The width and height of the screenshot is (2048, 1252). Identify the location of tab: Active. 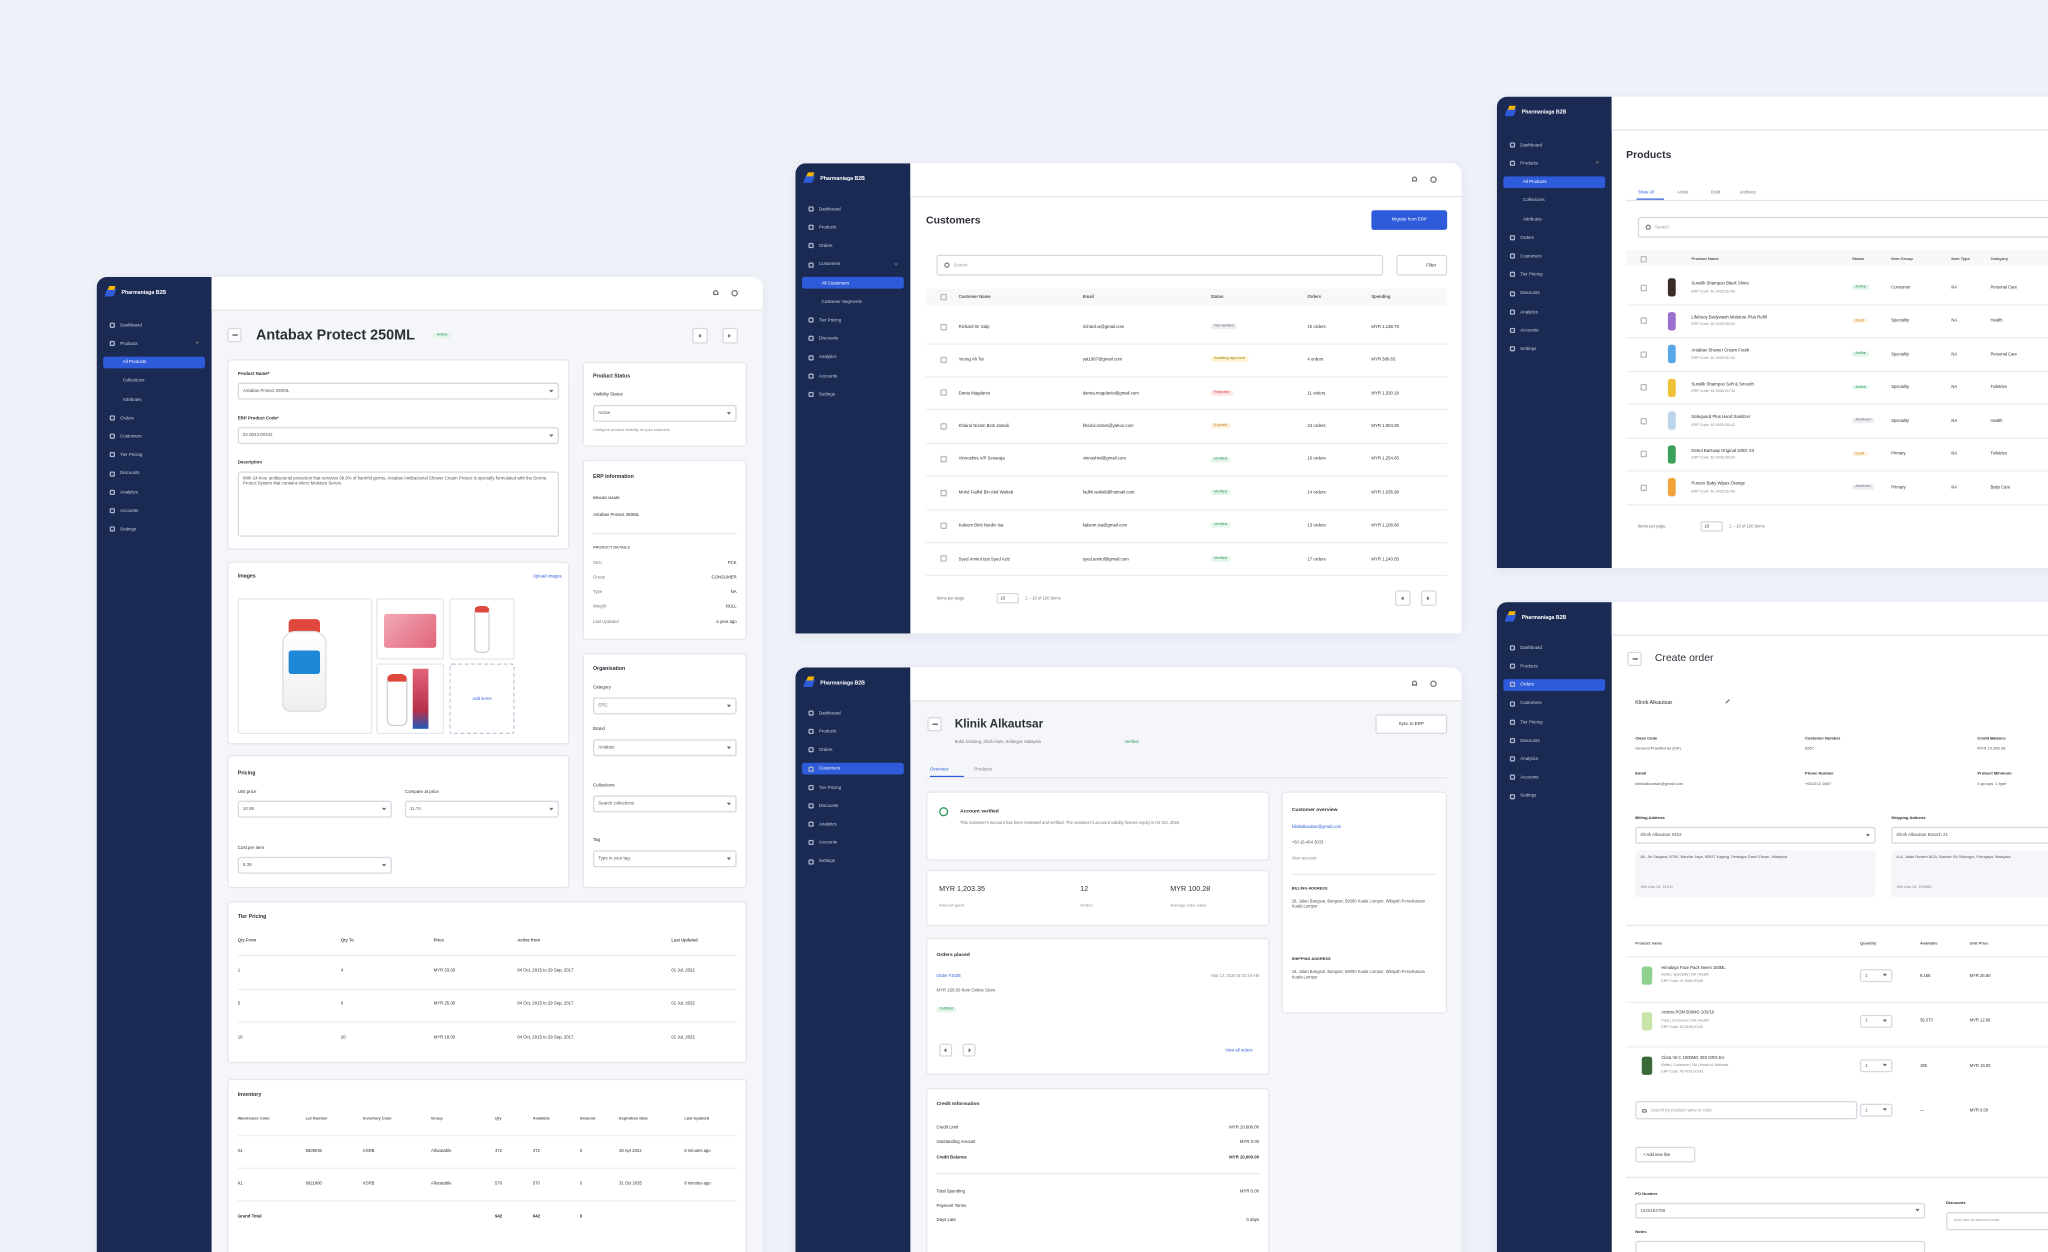
(1683, 192).